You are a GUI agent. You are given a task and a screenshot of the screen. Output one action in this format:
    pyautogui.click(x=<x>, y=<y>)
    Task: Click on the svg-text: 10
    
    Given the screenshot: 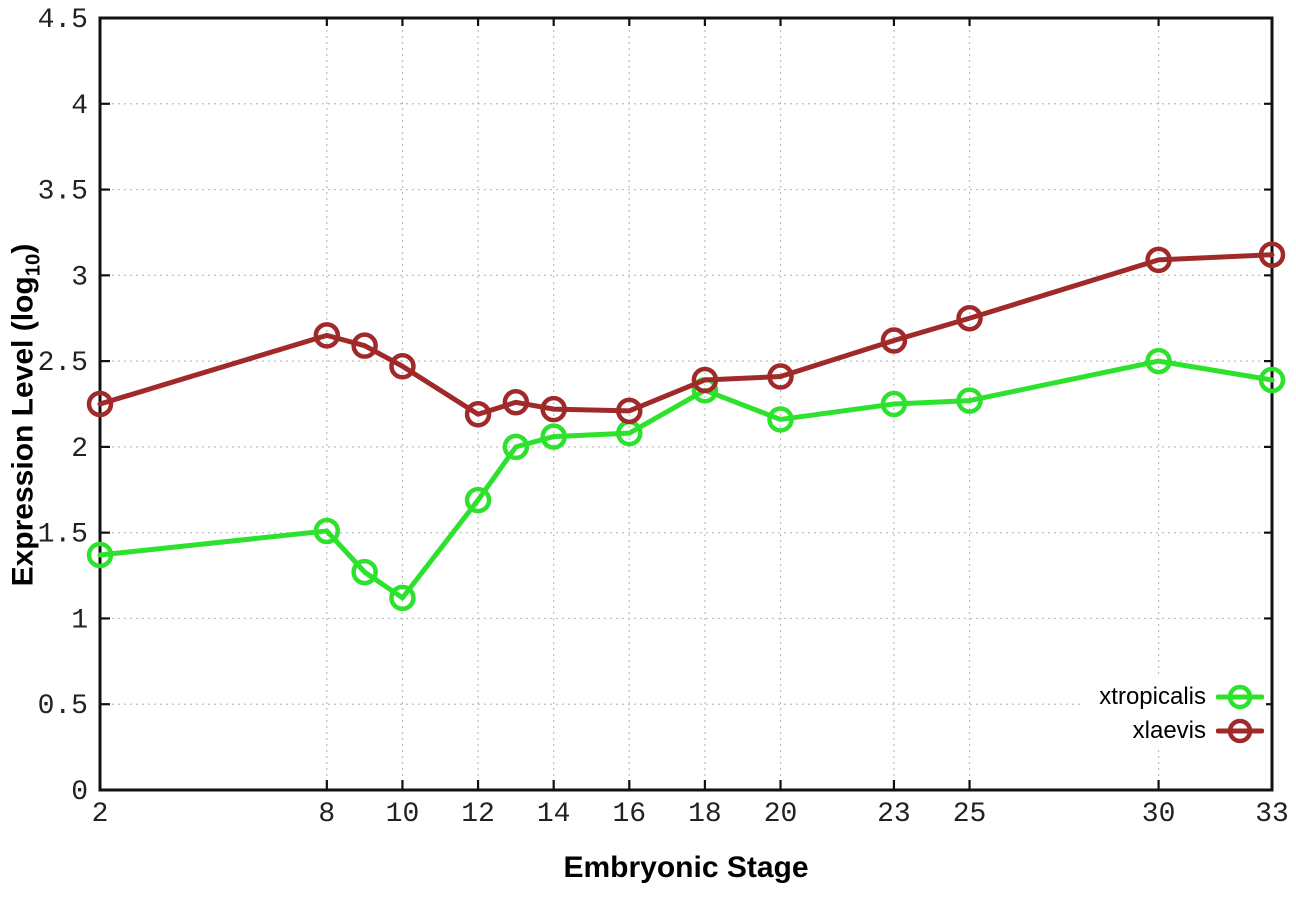 What is the action you would take?
    pyautogui.click(x=403, y=814)
    